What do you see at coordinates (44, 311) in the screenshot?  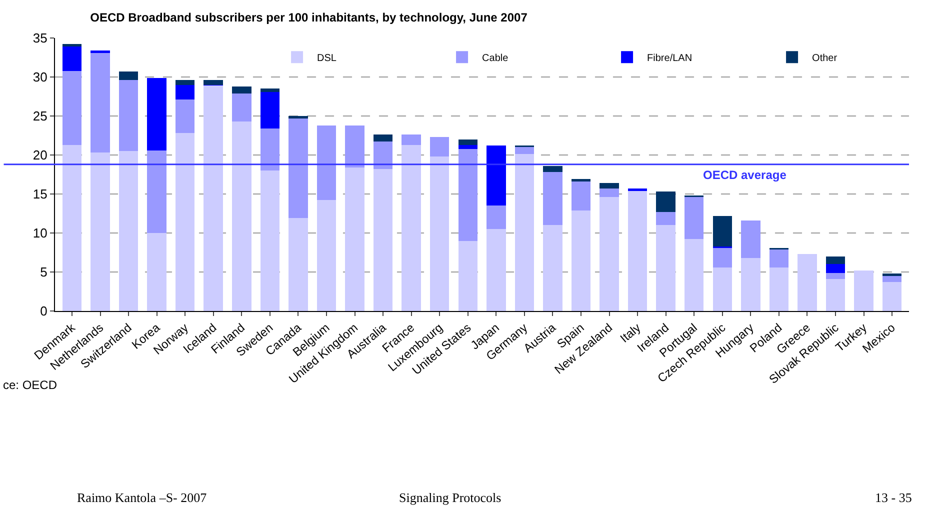 I see `y-tick-label: 0` at bounding box center [44, 311].